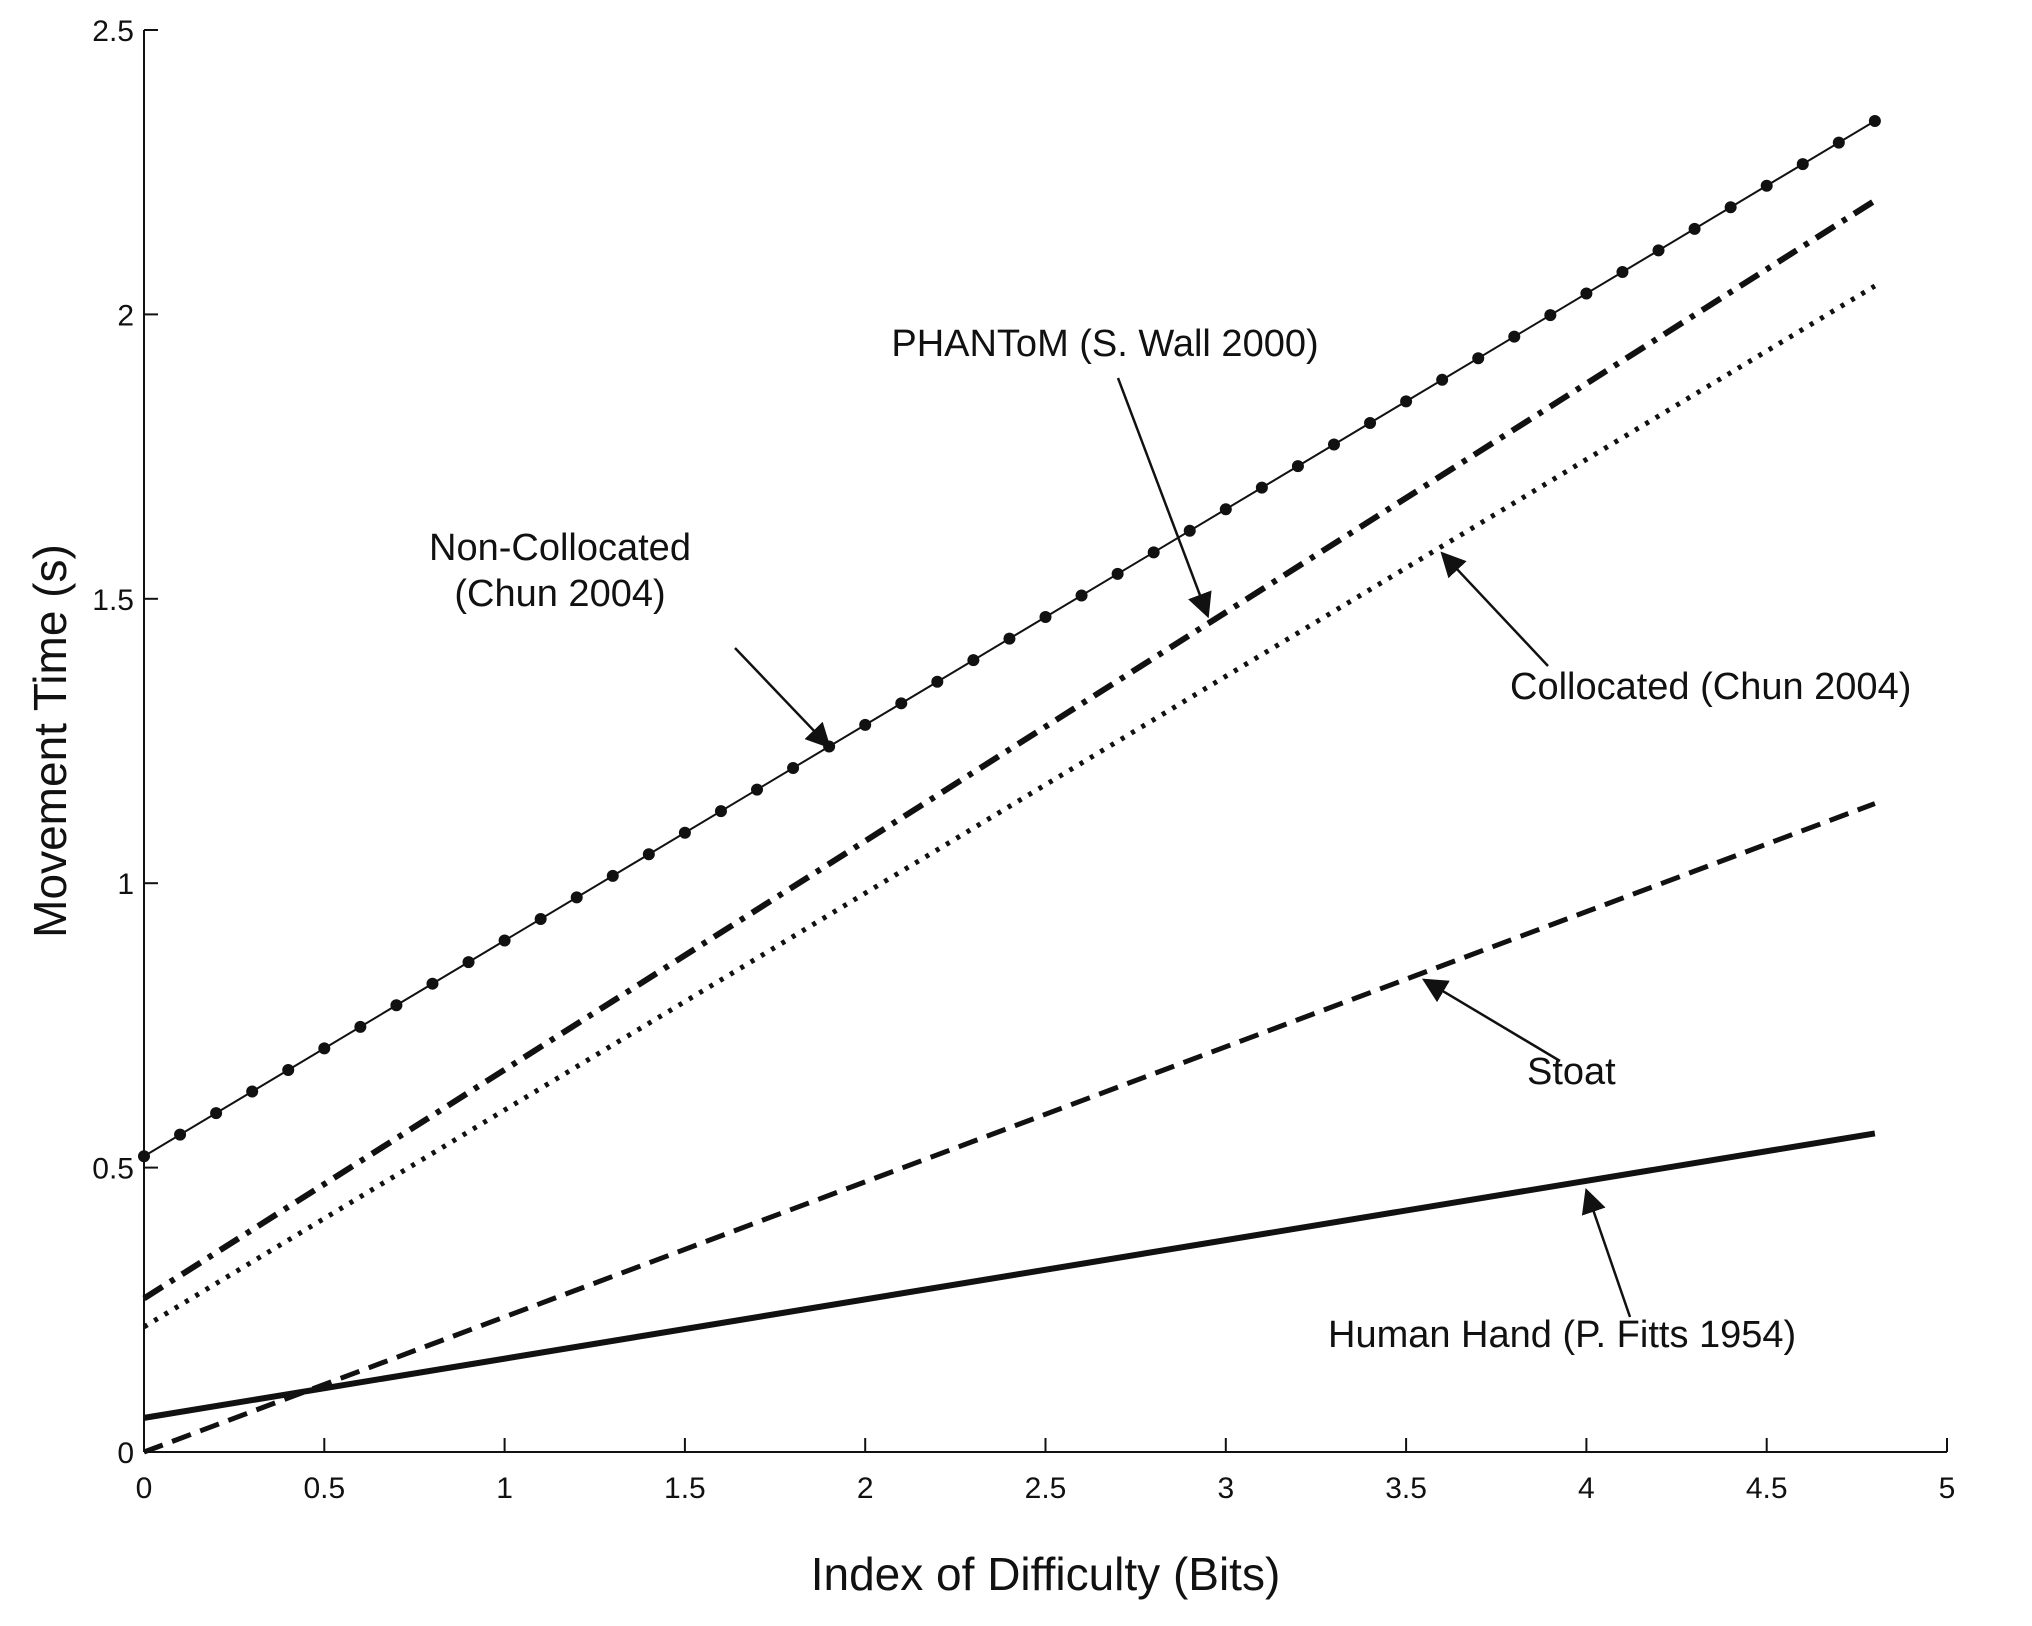 This screenshot has width=2032, height=1626. Describe the element at coordinates (125, 315) in the screenshot. I see `y-tick-label: 2` at that location.